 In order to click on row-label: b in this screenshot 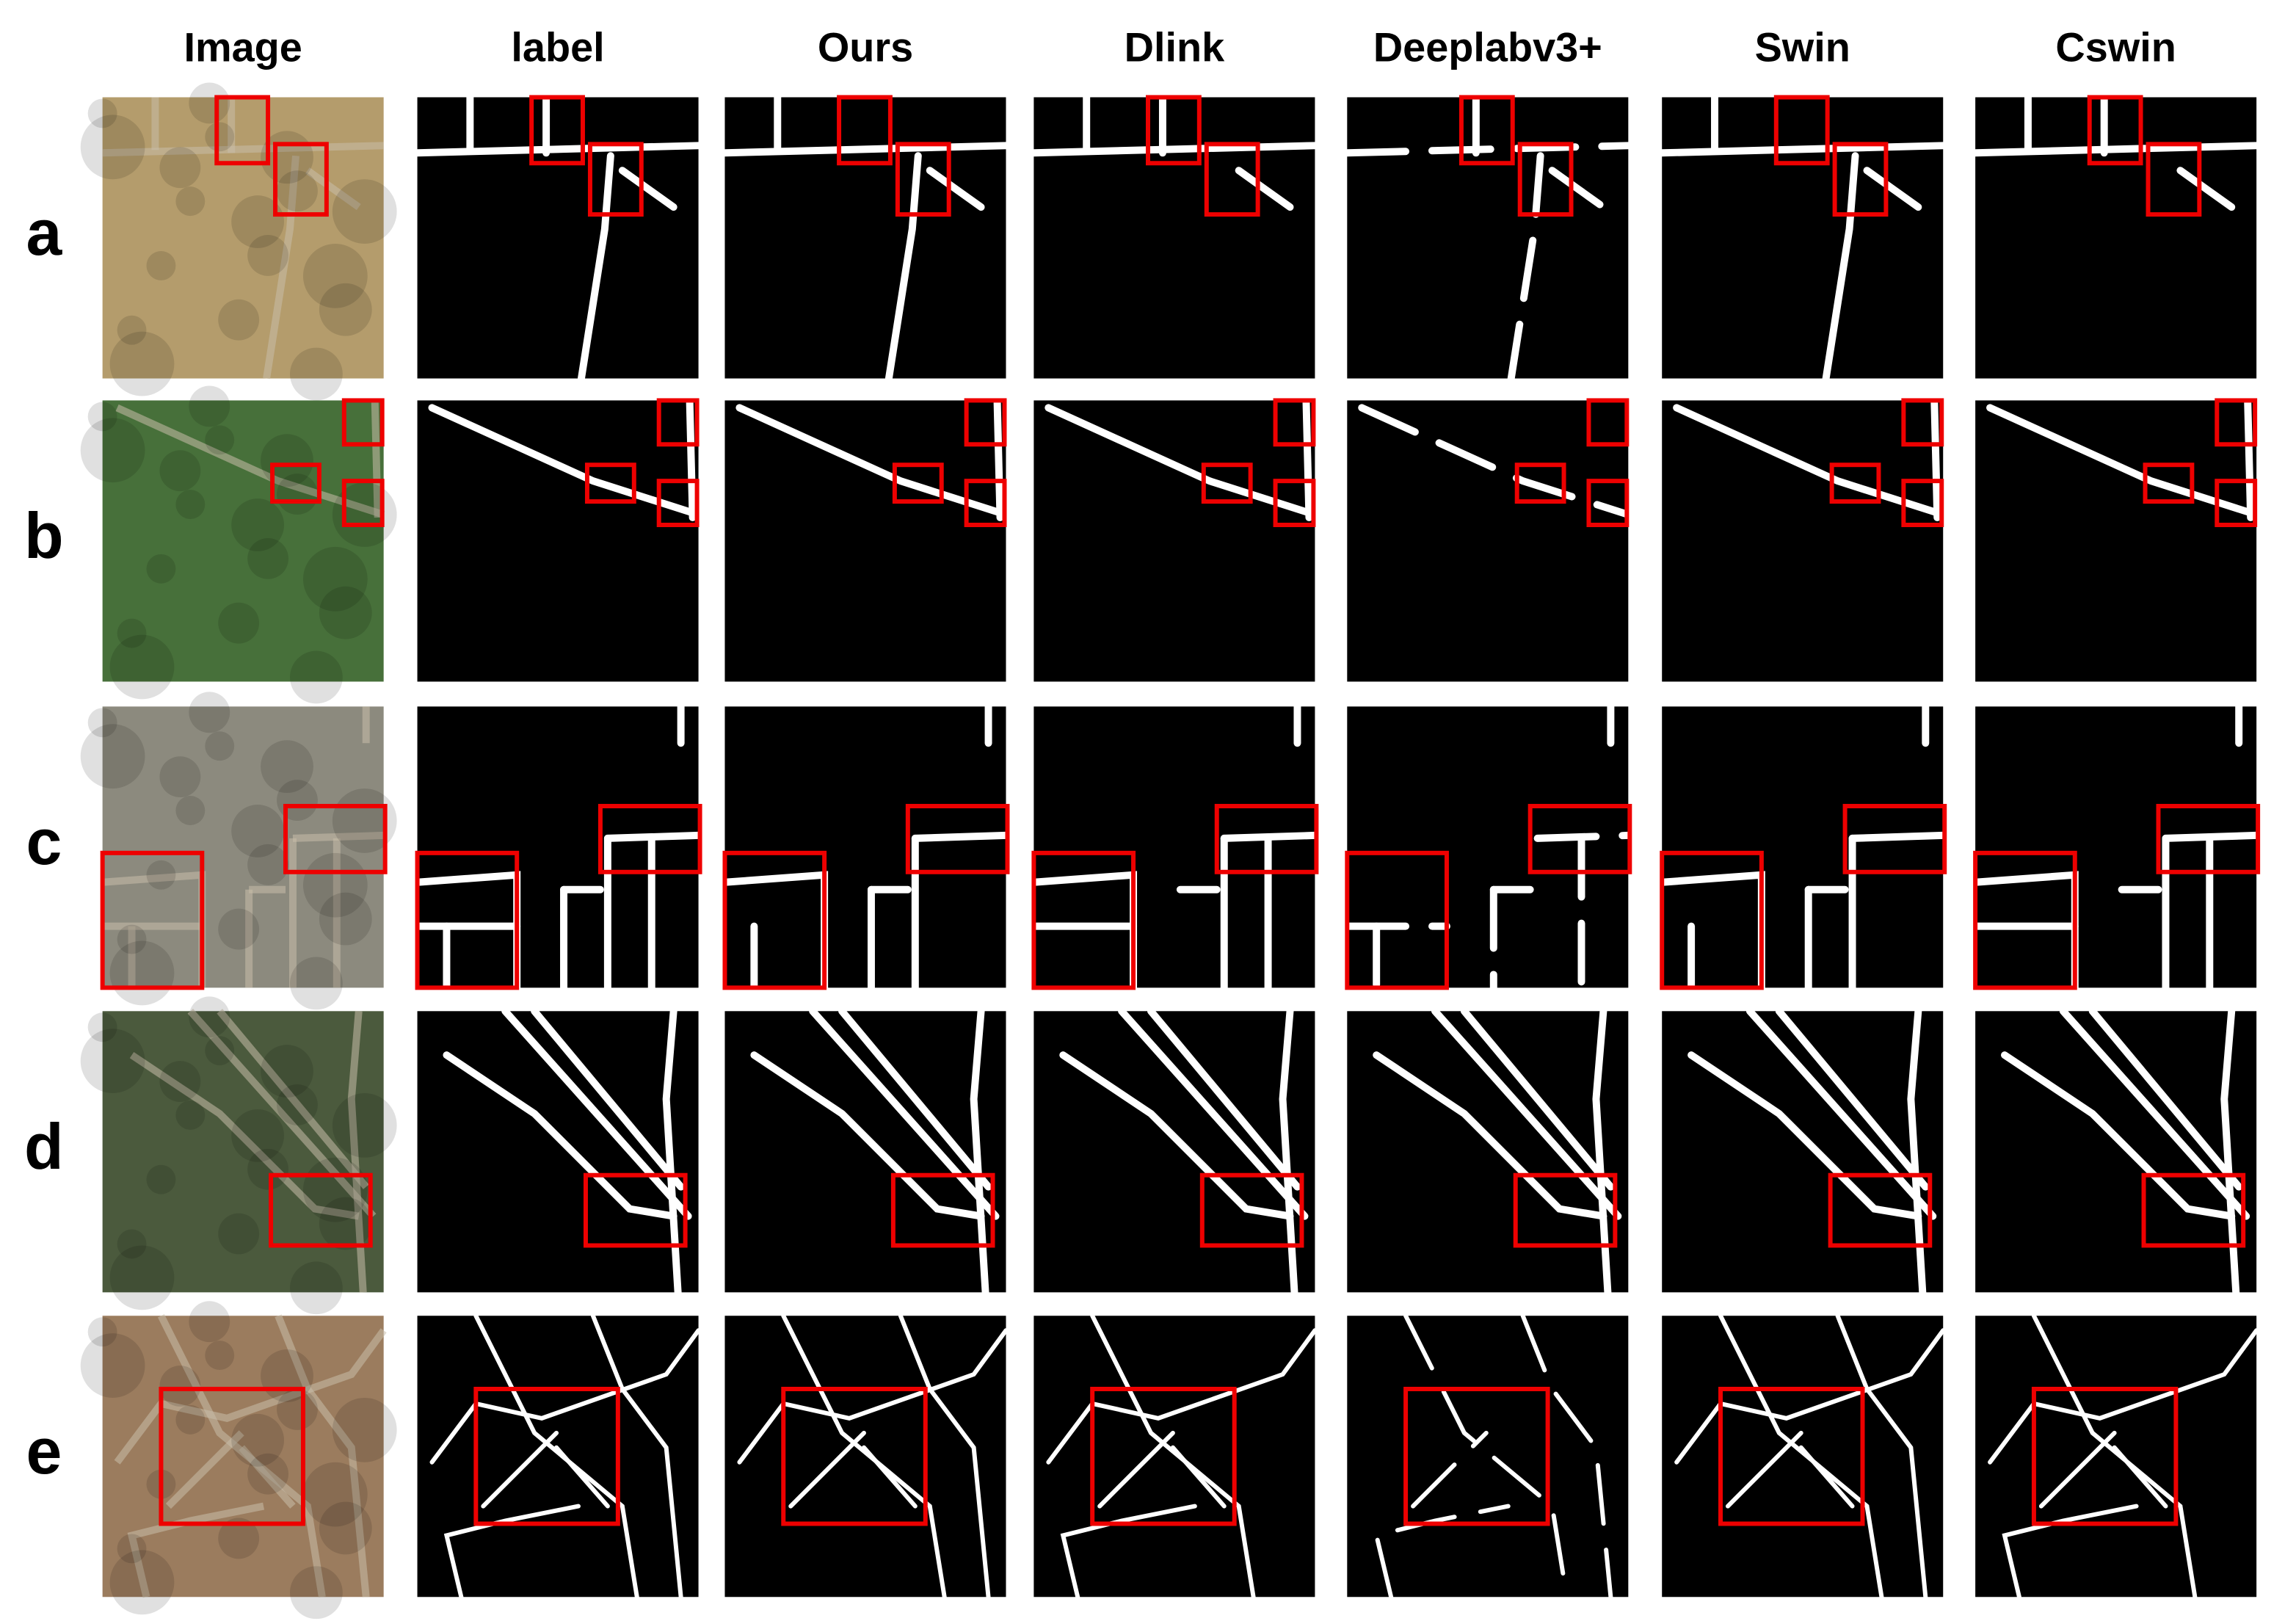, I will do `click(44, 536)`.